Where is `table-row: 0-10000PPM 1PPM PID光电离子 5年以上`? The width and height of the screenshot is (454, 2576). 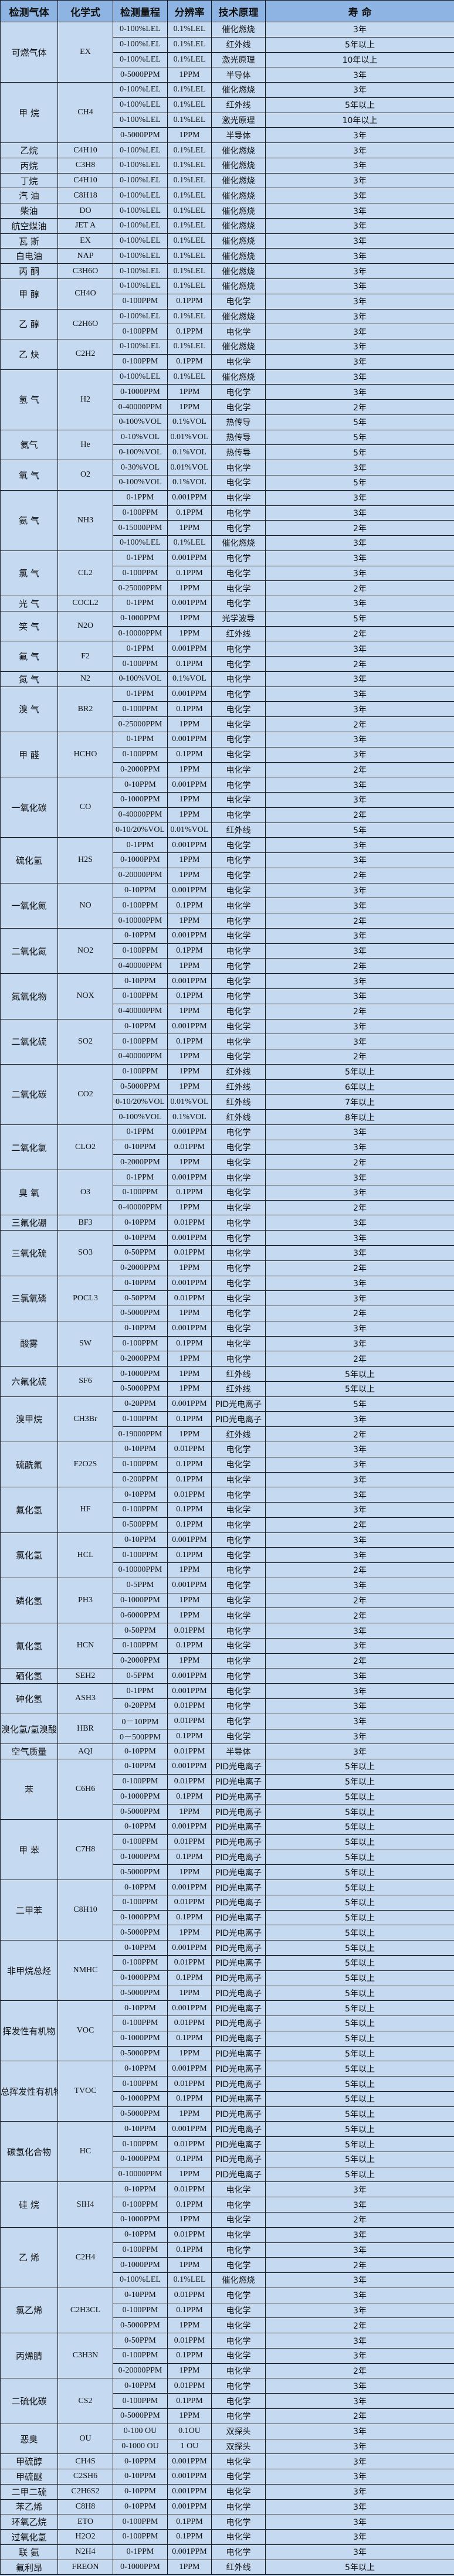
table-row: 0-10000PPM 1PPM PID光电离子 5年以上 is located at coordinates (227, 2175).